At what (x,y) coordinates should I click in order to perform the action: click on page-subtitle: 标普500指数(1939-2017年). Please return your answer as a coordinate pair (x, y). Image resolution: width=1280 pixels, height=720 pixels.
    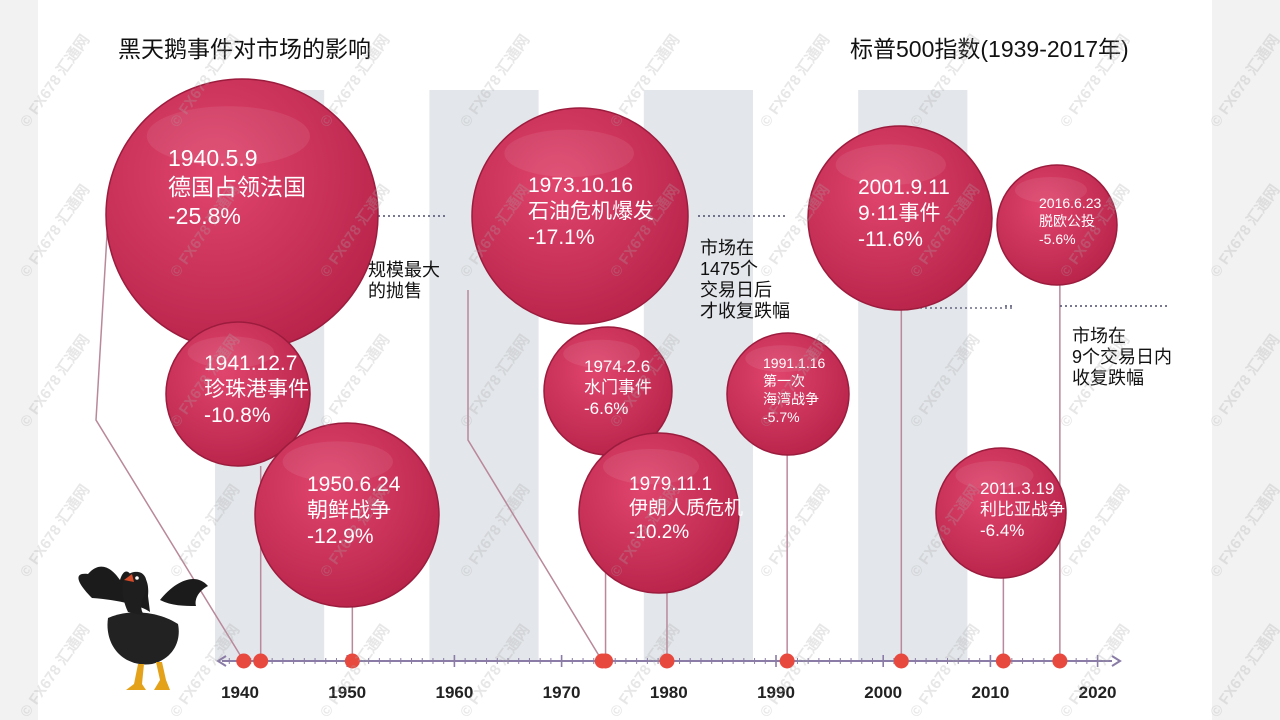
    Looking at the image, I should click on (989, 49).